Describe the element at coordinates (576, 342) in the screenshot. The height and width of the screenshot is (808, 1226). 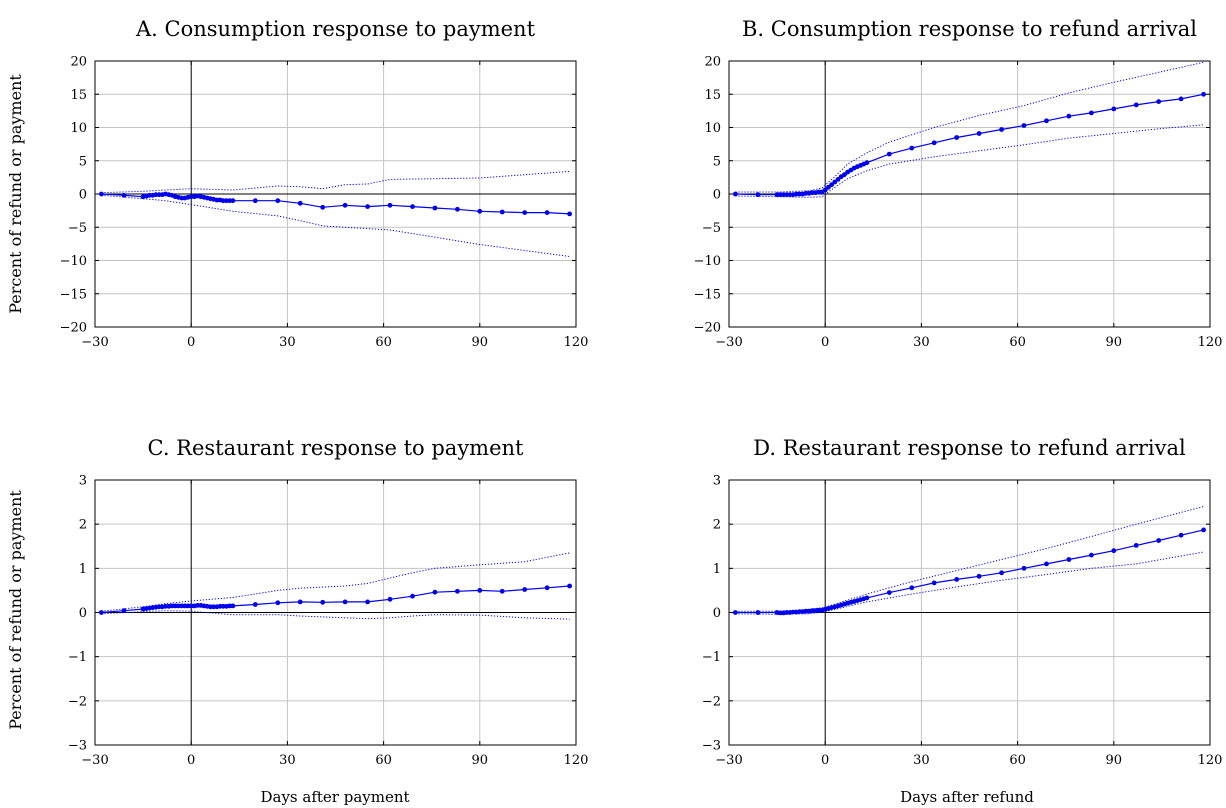
I see `panel-a-xtick-5: 120` at that location.